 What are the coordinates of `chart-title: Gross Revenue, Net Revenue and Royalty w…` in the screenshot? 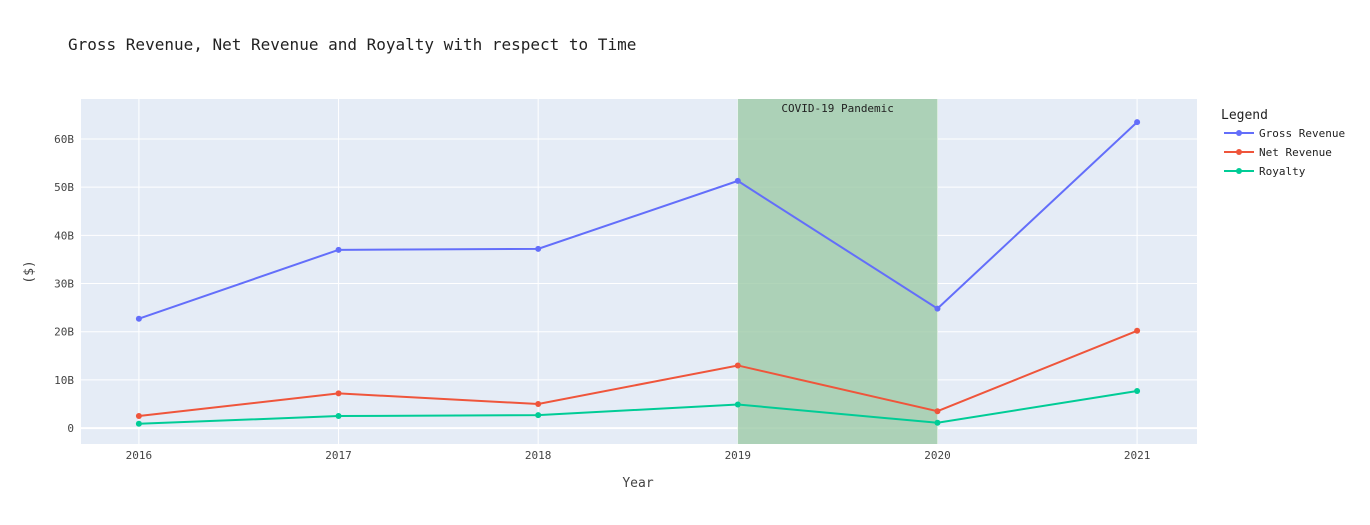 It's located at (352, 44).